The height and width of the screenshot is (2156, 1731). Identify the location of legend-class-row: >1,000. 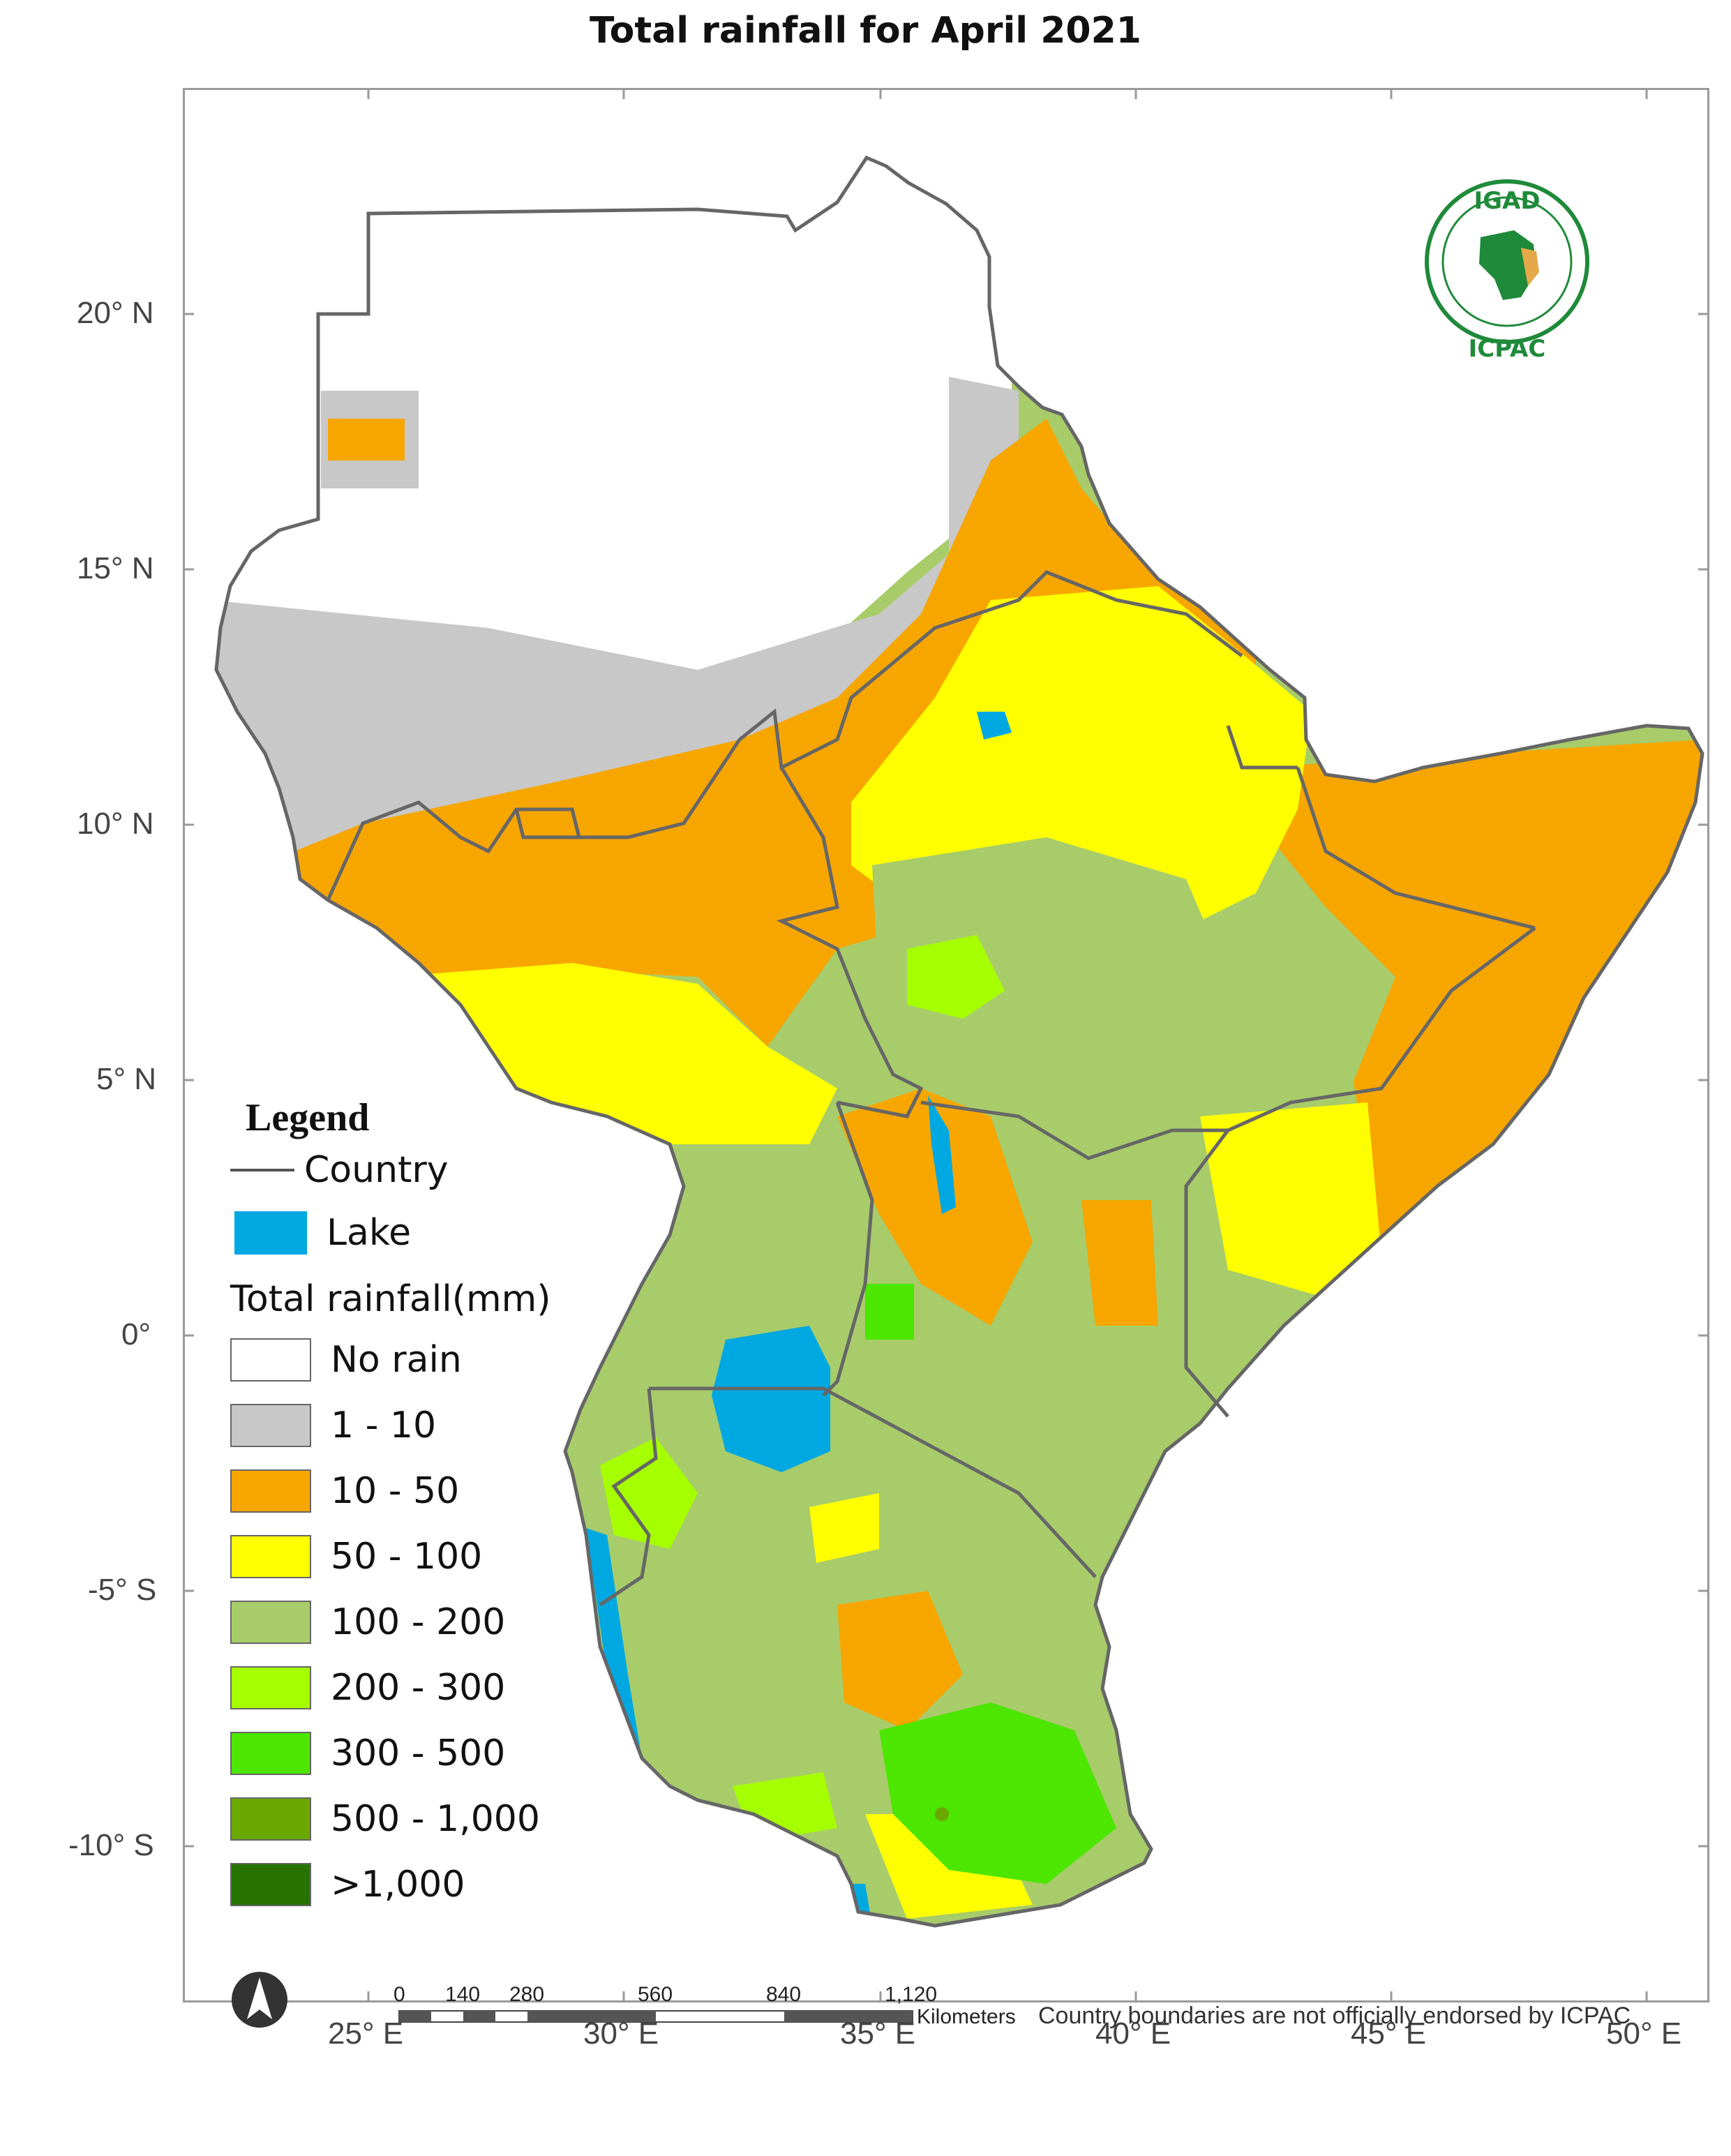
(425, 1884).